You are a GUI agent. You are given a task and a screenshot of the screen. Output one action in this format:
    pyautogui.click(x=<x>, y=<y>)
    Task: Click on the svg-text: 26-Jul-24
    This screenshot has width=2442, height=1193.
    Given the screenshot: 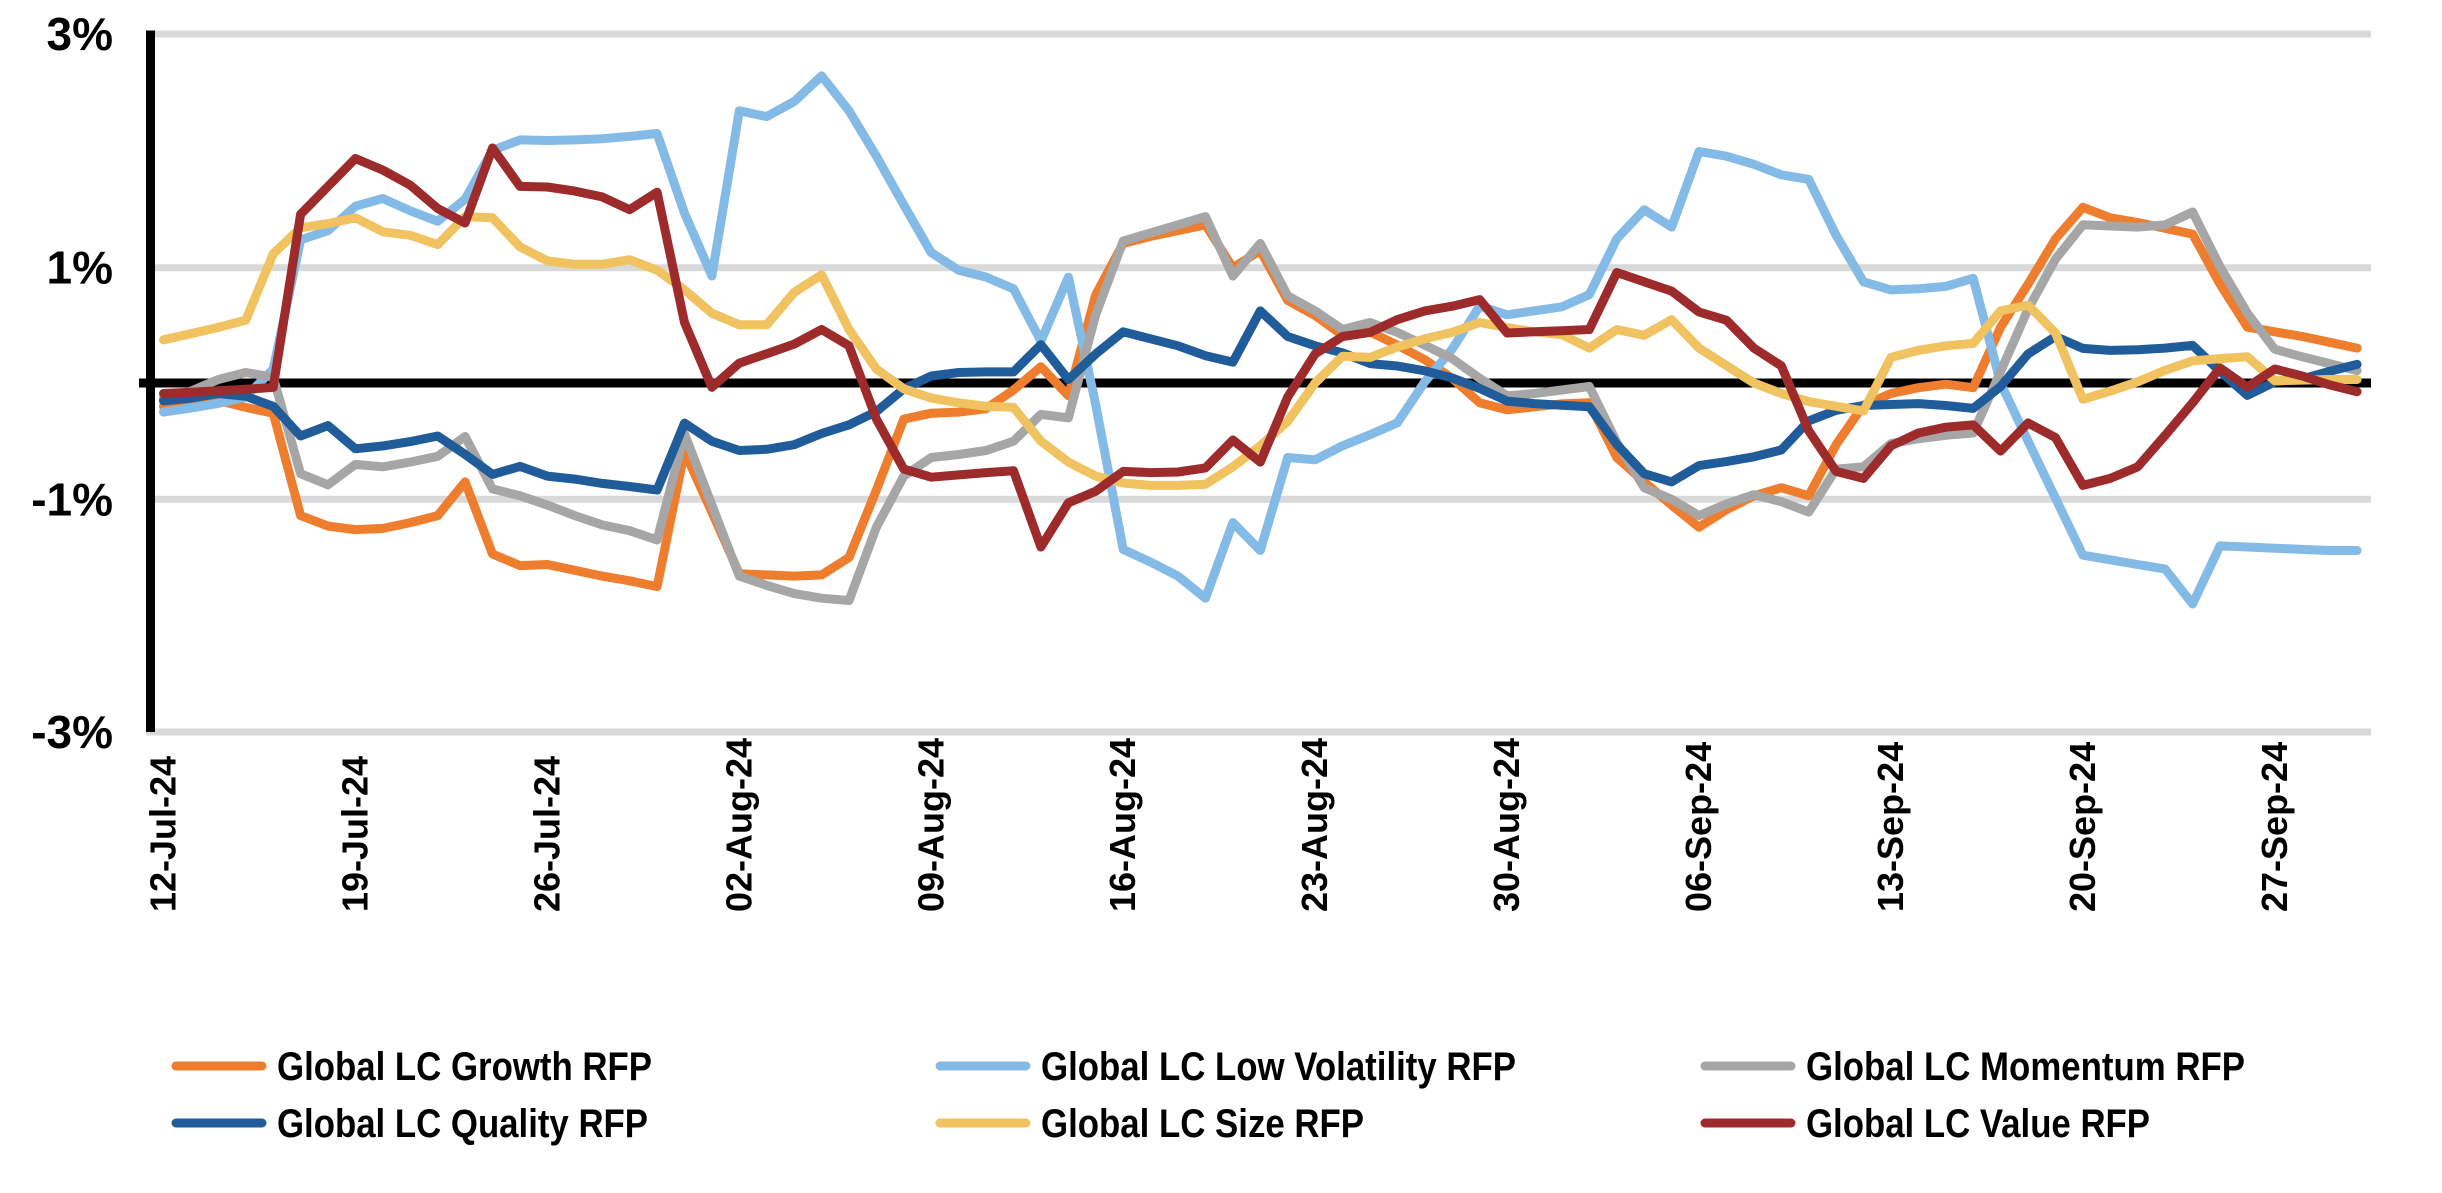 What is the action you would take?
    pyautogui.click(x=546, y=834)
    